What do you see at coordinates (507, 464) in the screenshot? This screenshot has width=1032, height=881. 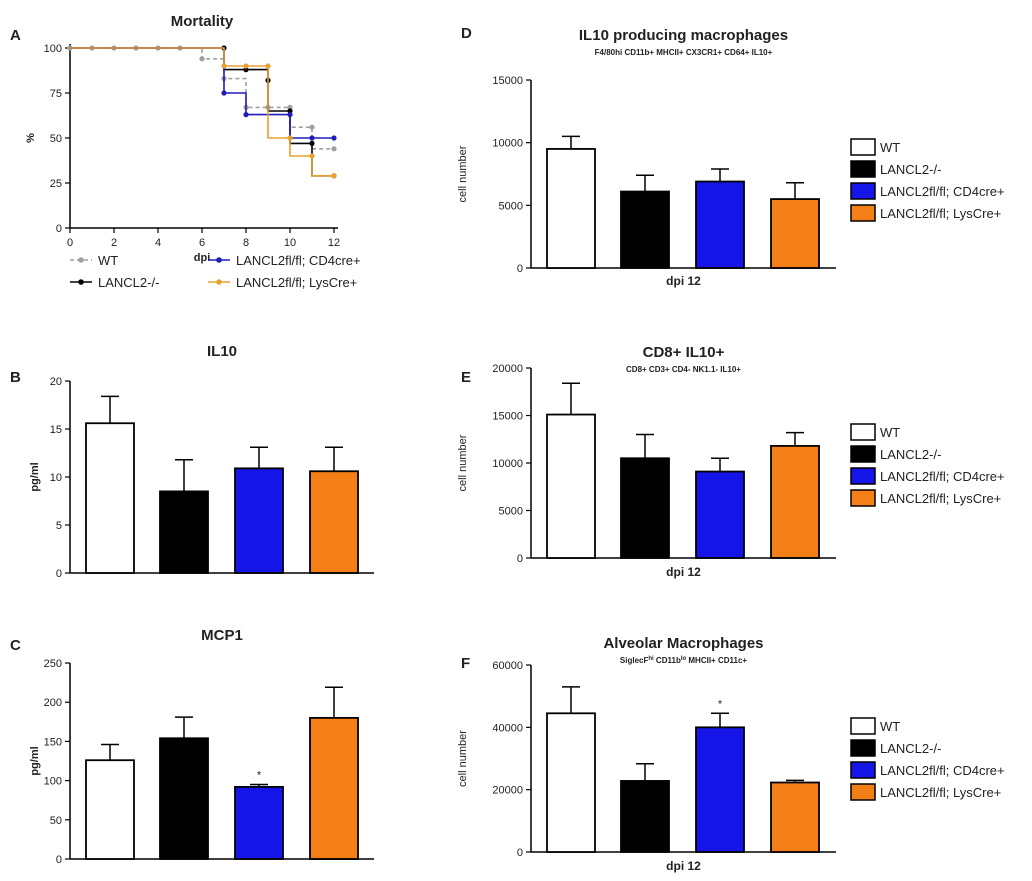 I see `y-tick-label: 10000` at bounding box center [507, 464].